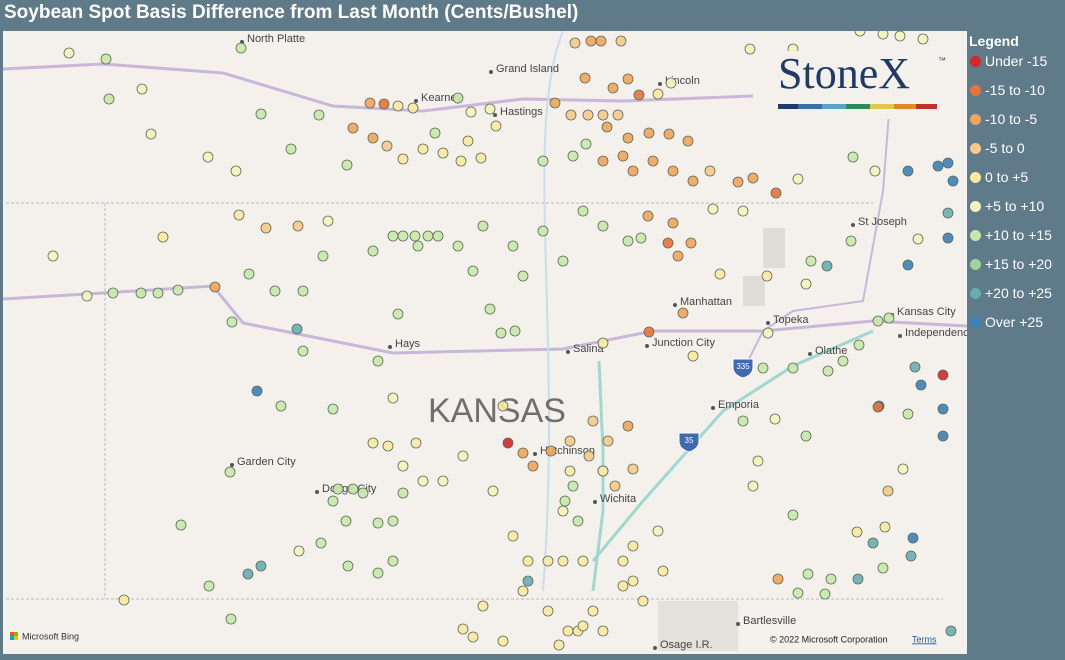 Image resolution: width=1065 pixels, height=660 pixels. What do you see at coordinates (975, 206) in the screenshot?
I see `legend-swatch` at bounding box center [975, 206].